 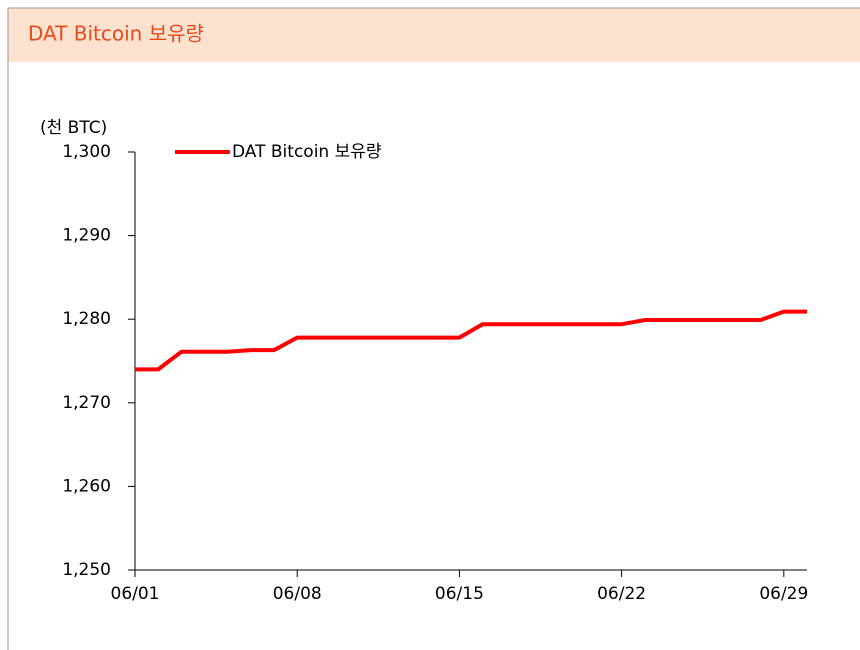 I want to click on y-axis-label: (천 BTC), so click(x=73, y=128).